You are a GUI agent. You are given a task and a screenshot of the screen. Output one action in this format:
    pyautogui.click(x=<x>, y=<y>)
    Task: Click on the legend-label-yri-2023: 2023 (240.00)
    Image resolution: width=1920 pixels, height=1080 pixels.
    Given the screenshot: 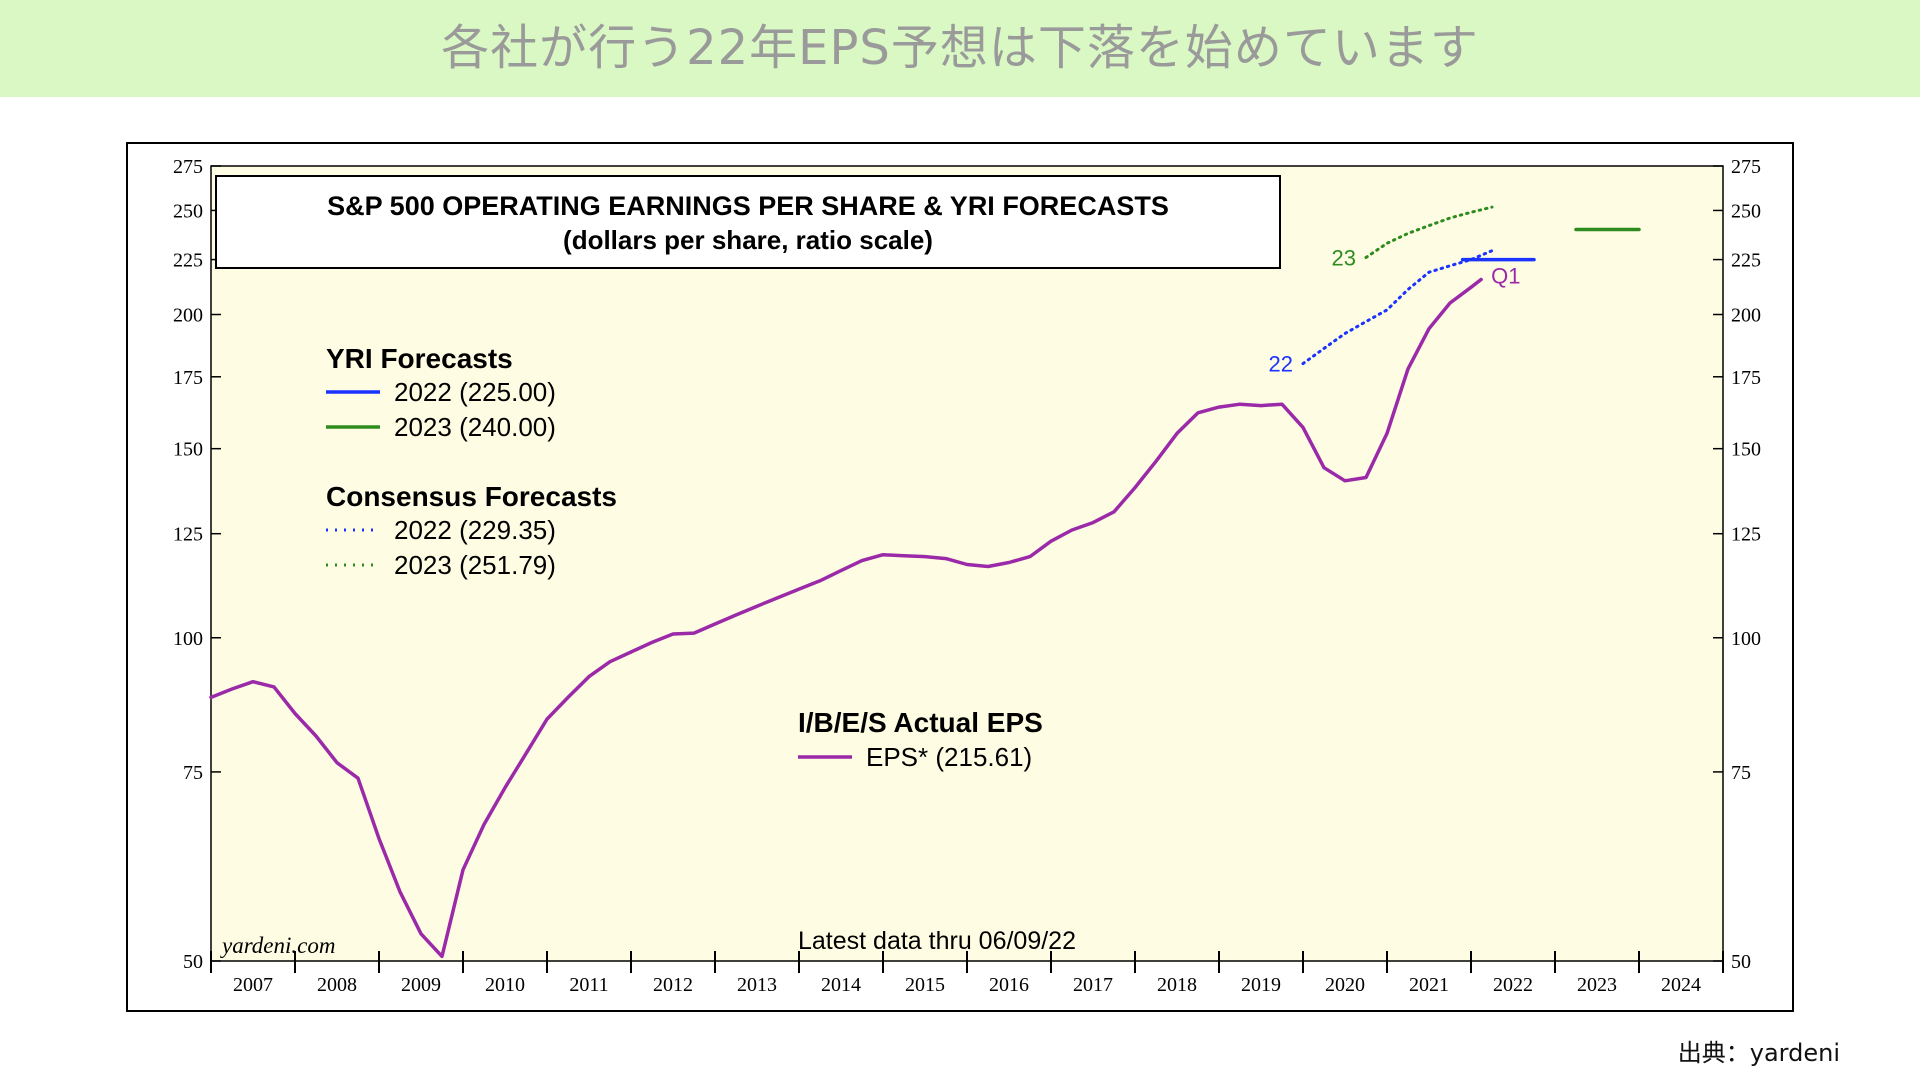 What is the action you would take?
    pyautogui.click(x=475, y=427)
    